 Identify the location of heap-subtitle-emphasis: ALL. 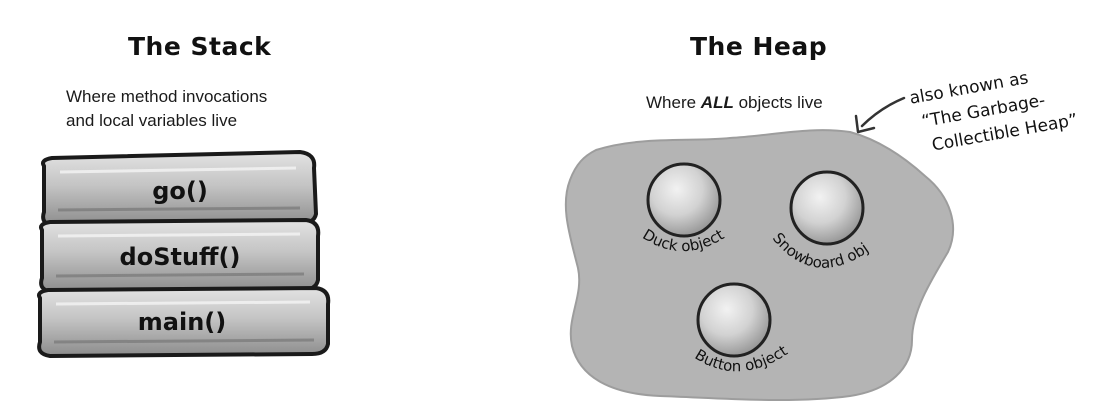
(717, 102).